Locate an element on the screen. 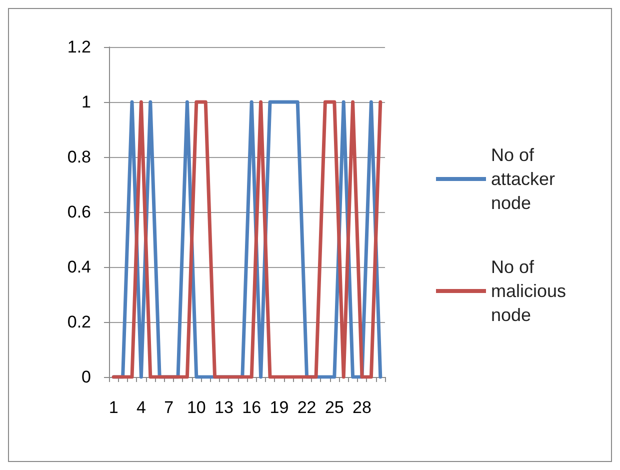 Image resolution: width=620 pixels, height=470 pixels. x-tick-label: 4 is located at coordinates (141, 407).